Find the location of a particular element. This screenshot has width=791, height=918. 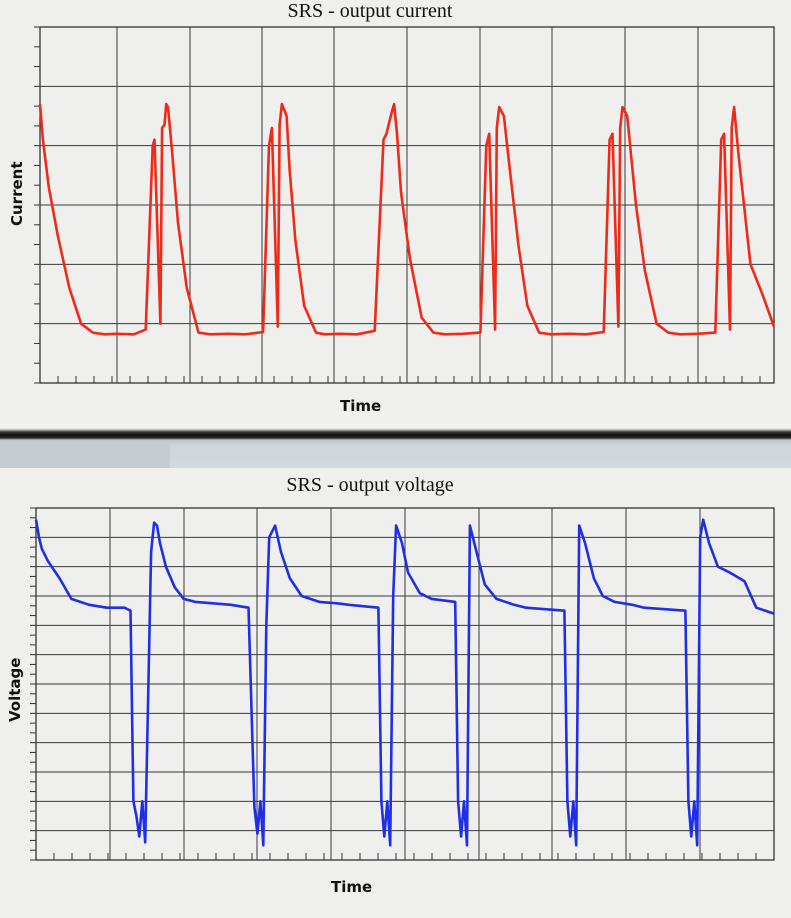

divider-tab is located at coordinates (85, 456).